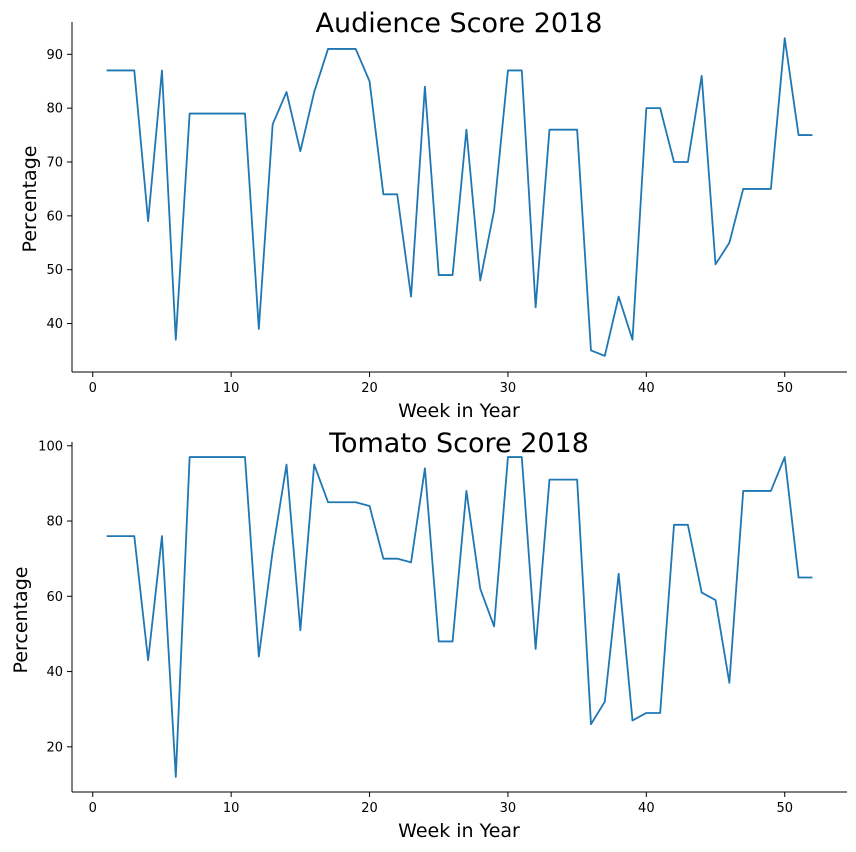  I want to click on x-tick-label: 20, so click(369, 388).